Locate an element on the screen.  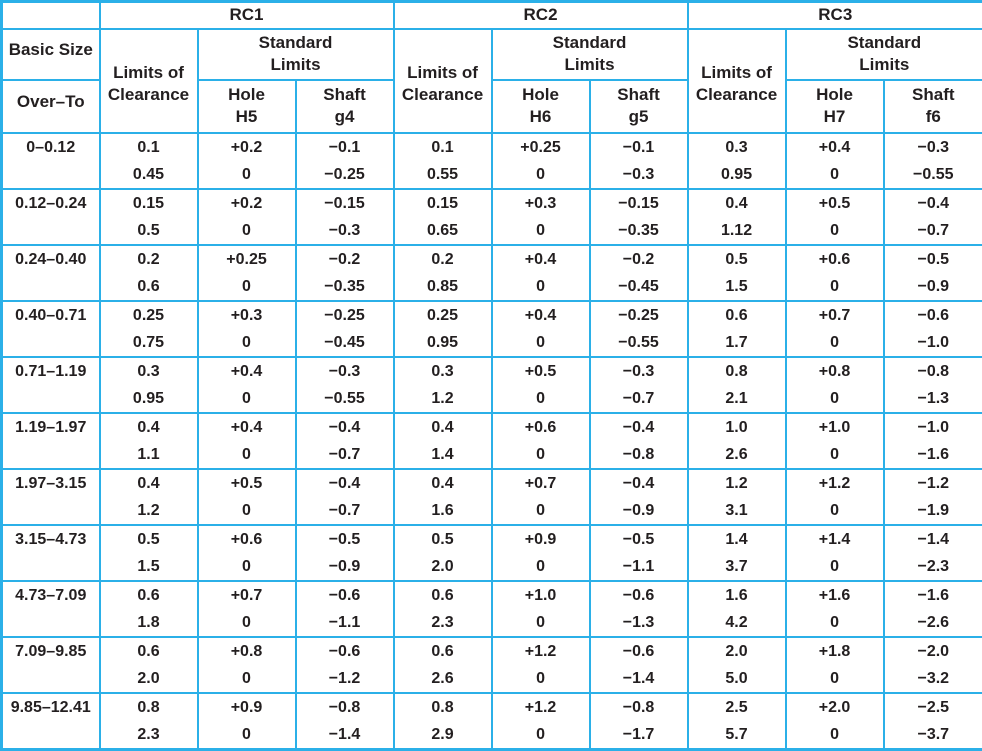
limit-value: −0.55 is located at coordinates (345, 399).